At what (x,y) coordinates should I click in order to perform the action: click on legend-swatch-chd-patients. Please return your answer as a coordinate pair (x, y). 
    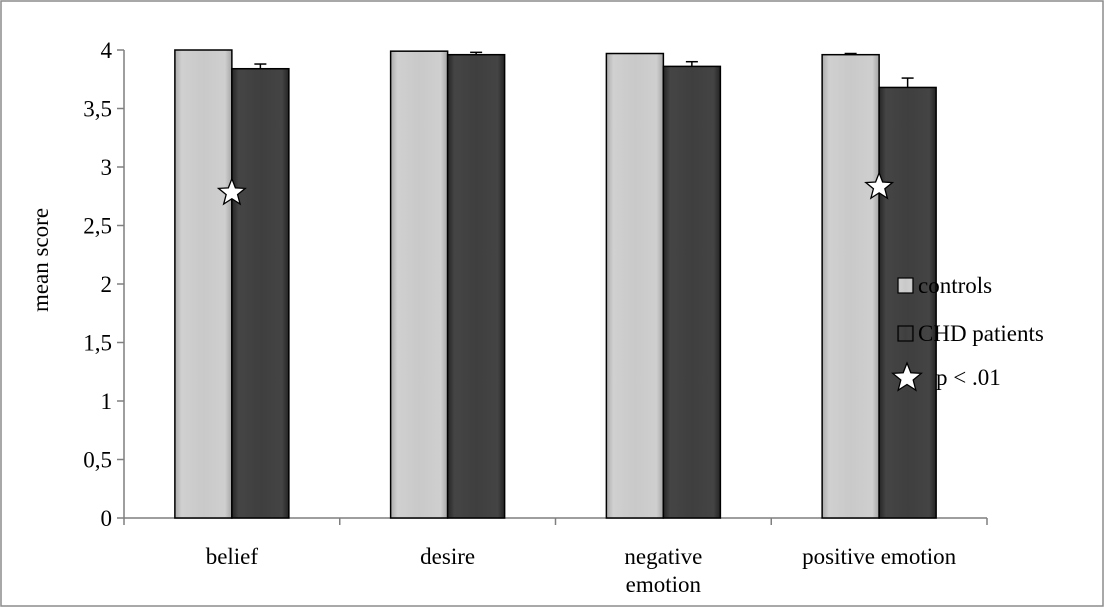
    Looking at the image, I should click on (905, 333).